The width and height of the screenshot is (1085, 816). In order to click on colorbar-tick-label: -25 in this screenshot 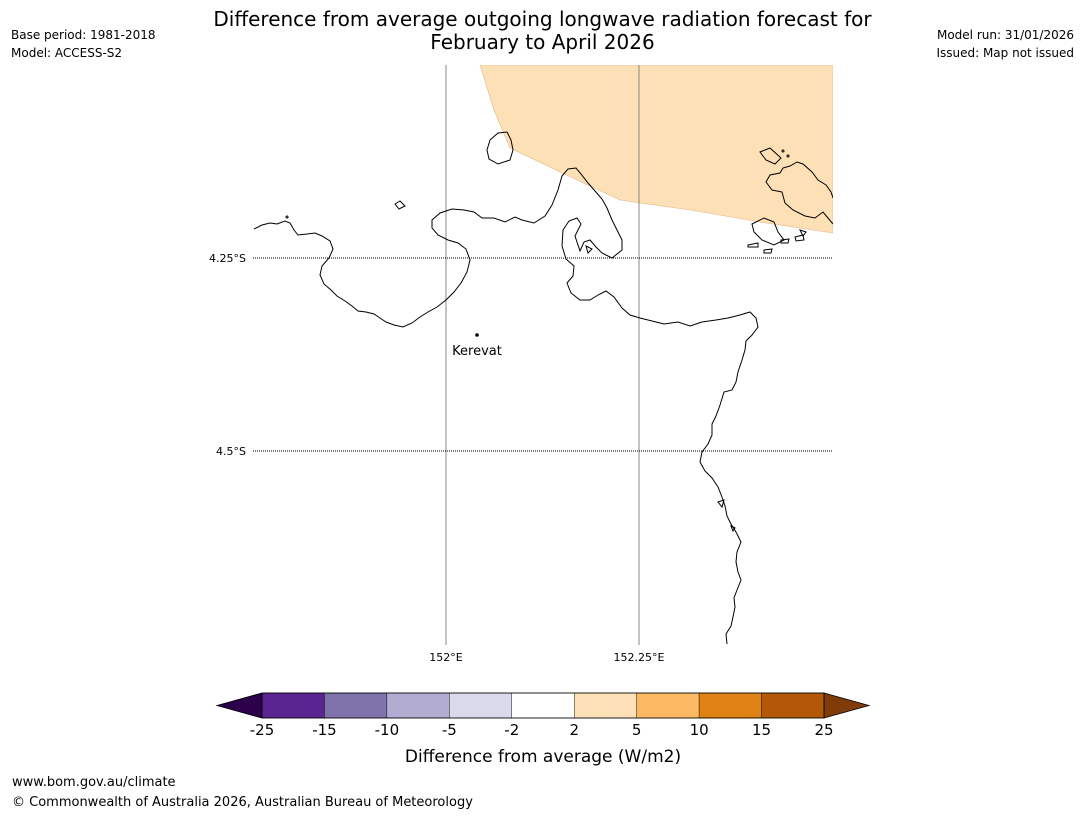, I will do `click(262, 730)`.